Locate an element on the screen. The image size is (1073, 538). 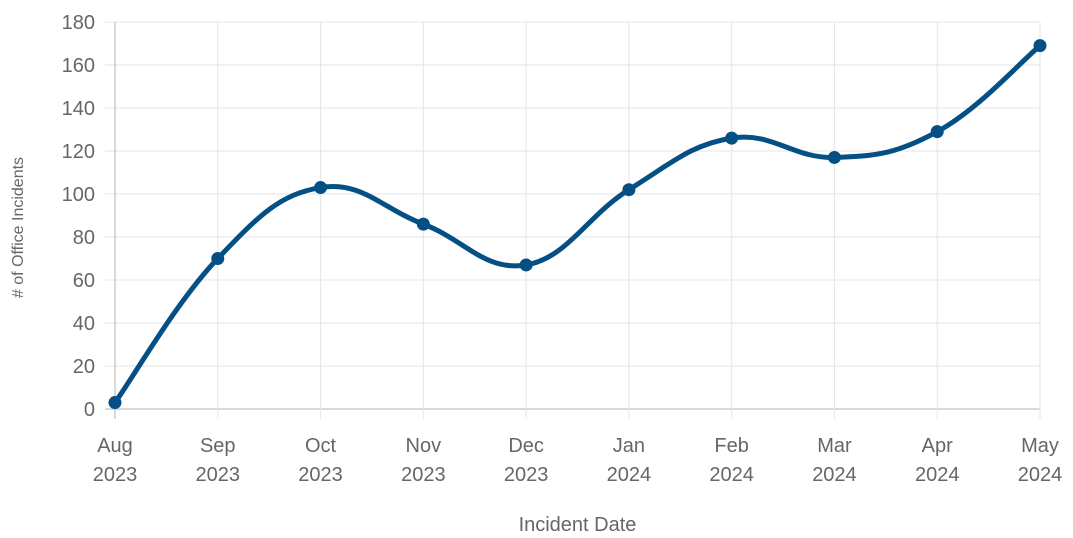
y-tick-label: 160 is located at coordinates (78, 66).